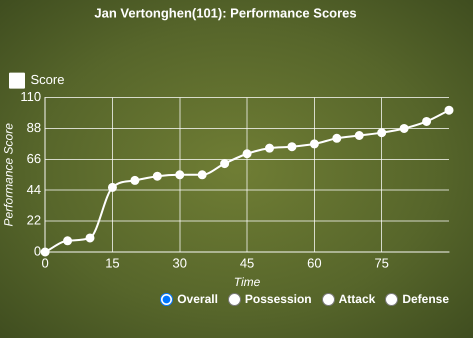  What do you see at coordinates (197, 299) in the screenshot?
I see `text: Overall` at bounding box center [197, 299].